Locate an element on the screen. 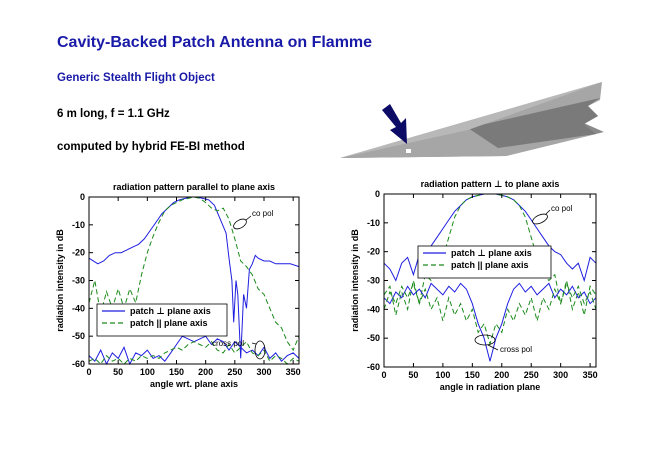  plot-area is located at coordinates (490, 280).